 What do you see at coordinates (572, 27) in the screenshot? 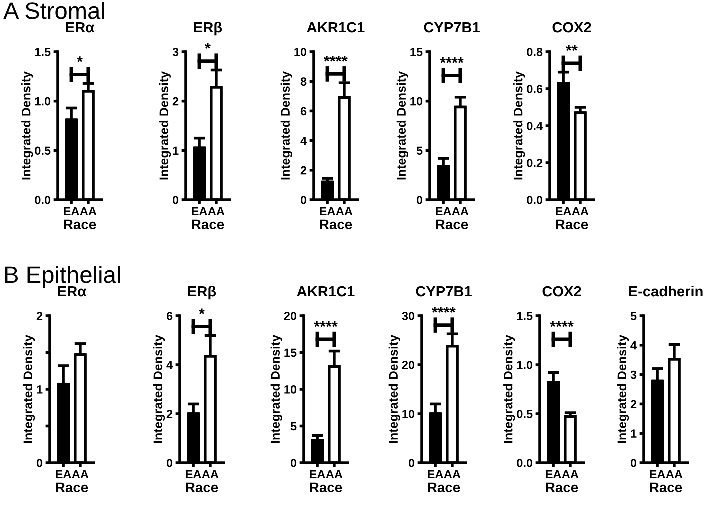
I see `chart-title: COX2` at bounding box center [572, 27].